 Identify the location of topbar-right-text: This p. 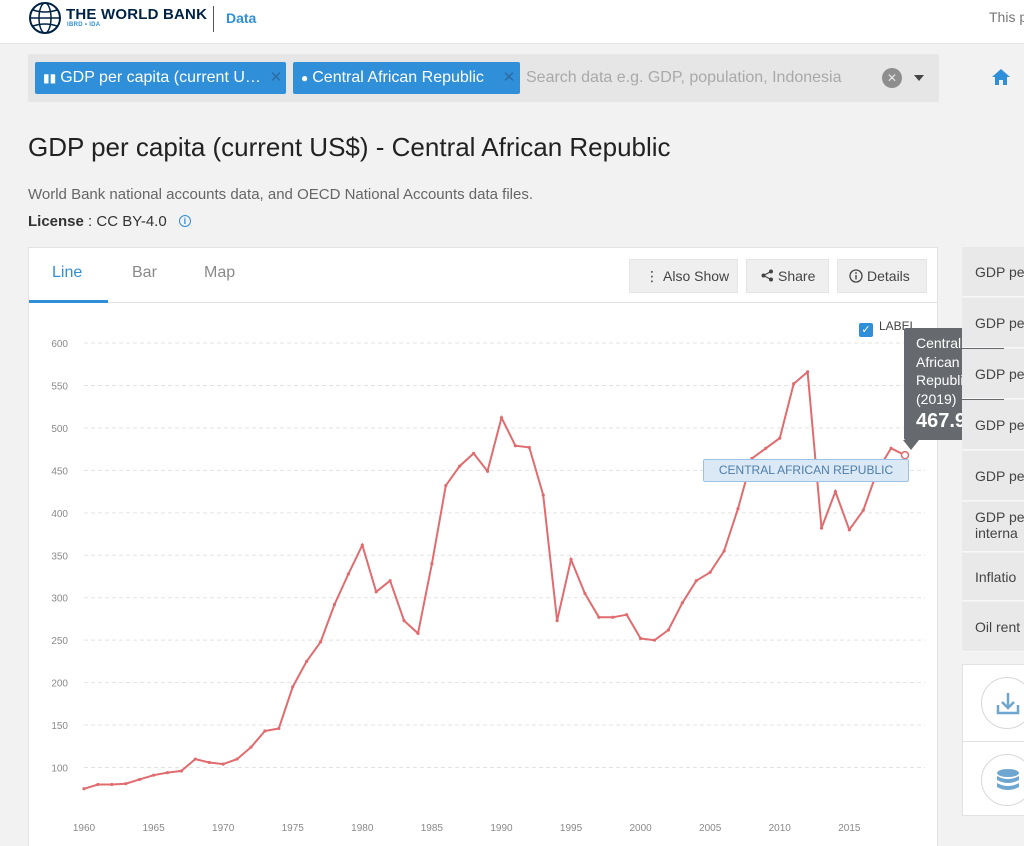
(1006, 17).